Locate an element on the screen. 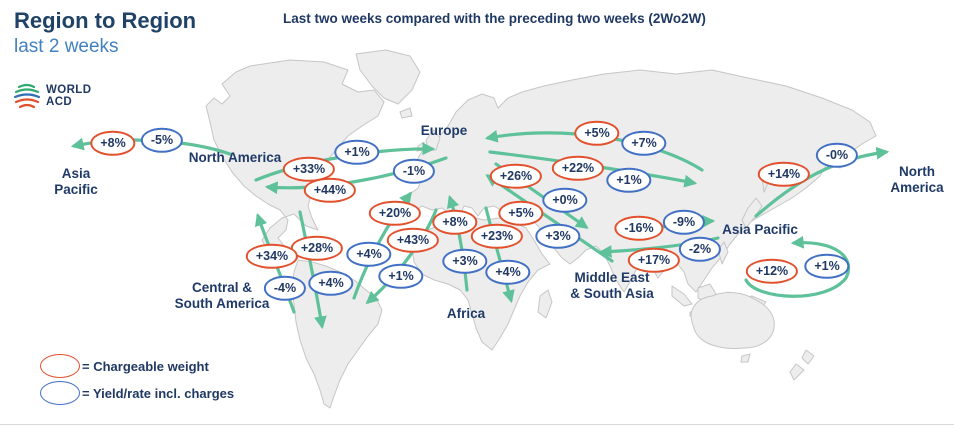 Image resolution: width=954 pixels, height=428 pixels. weight-oval-eu-to-ap: +22% is located at coordinates (578, 168).